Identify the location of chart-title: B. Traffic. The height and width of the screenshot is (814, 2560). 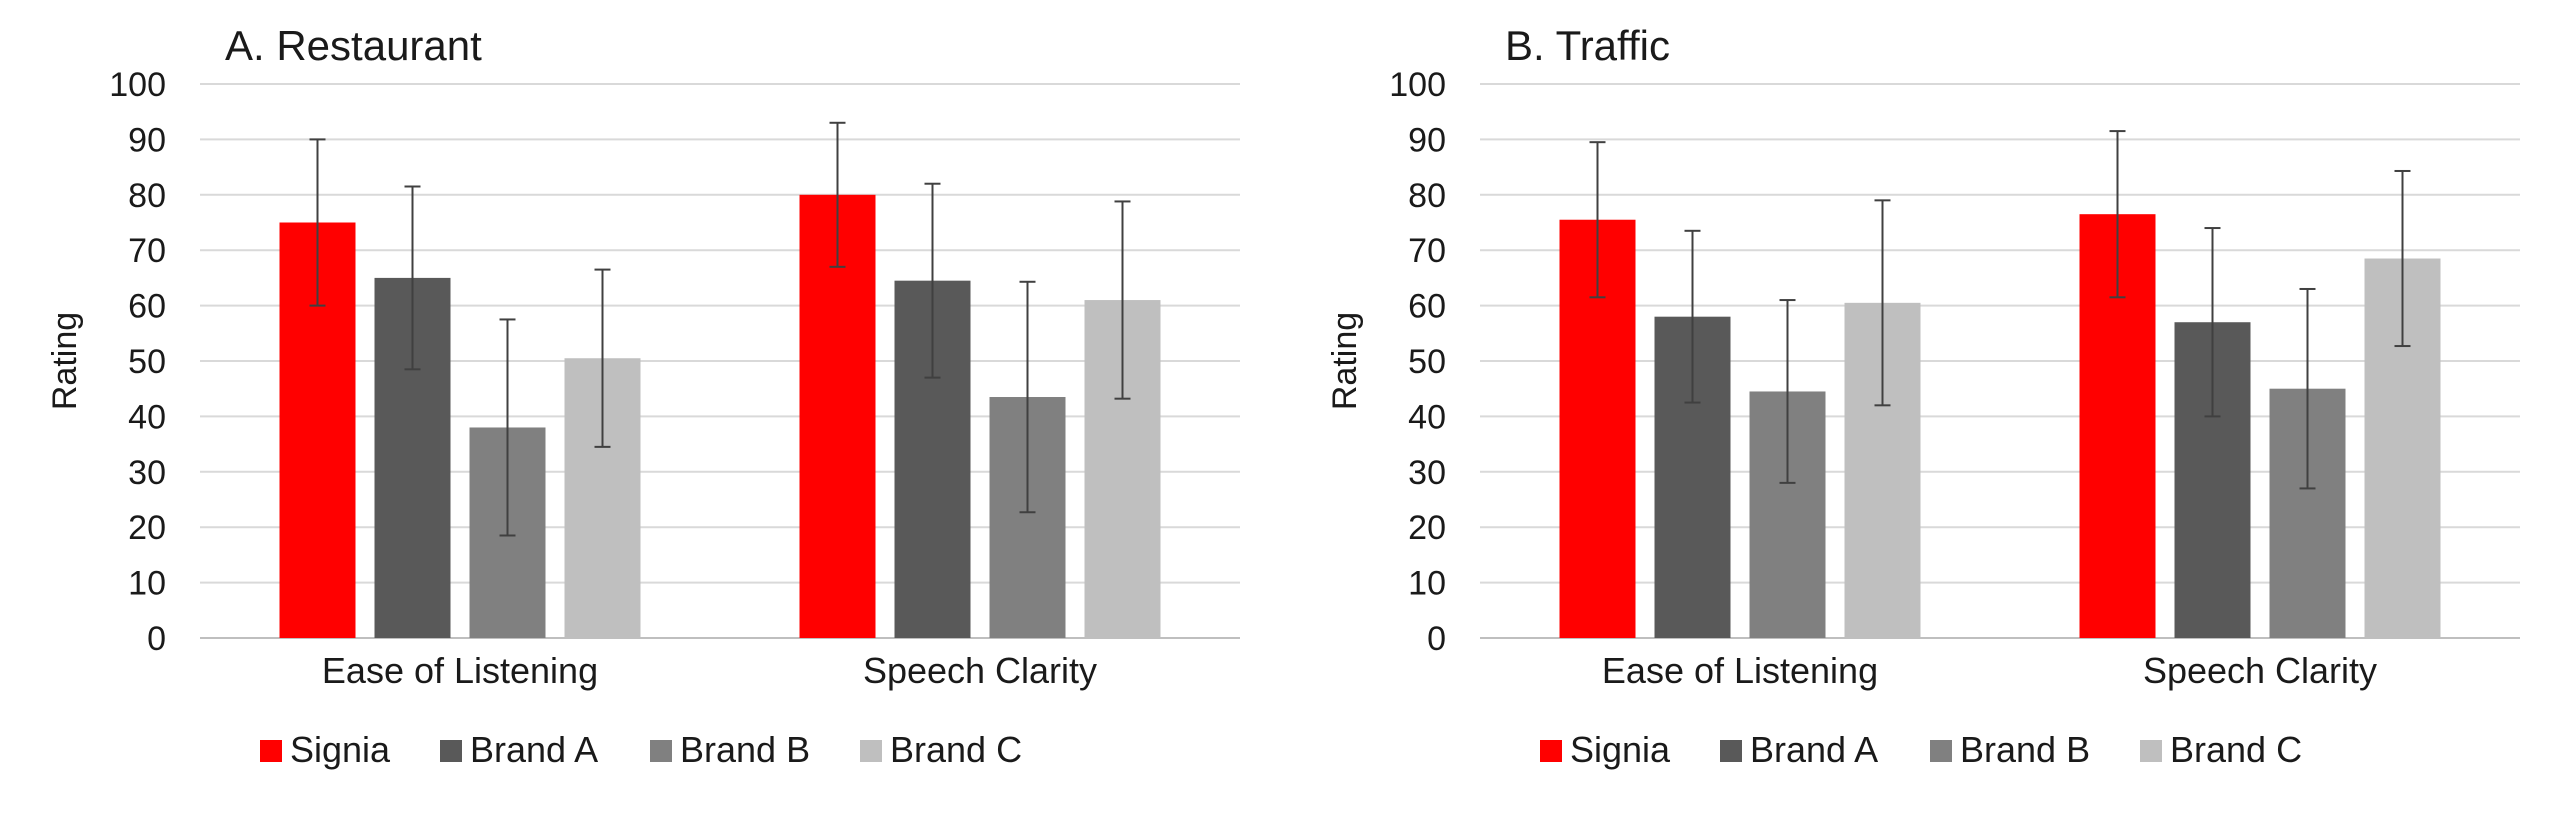
(1587, 45).